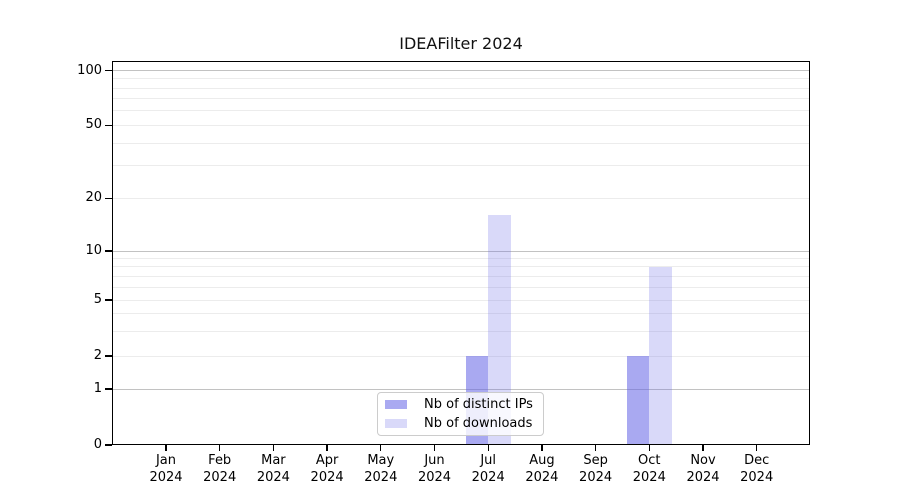 This screenshot has height=500, width=900. I want to click on x-tick-feb, so click(220, 448).